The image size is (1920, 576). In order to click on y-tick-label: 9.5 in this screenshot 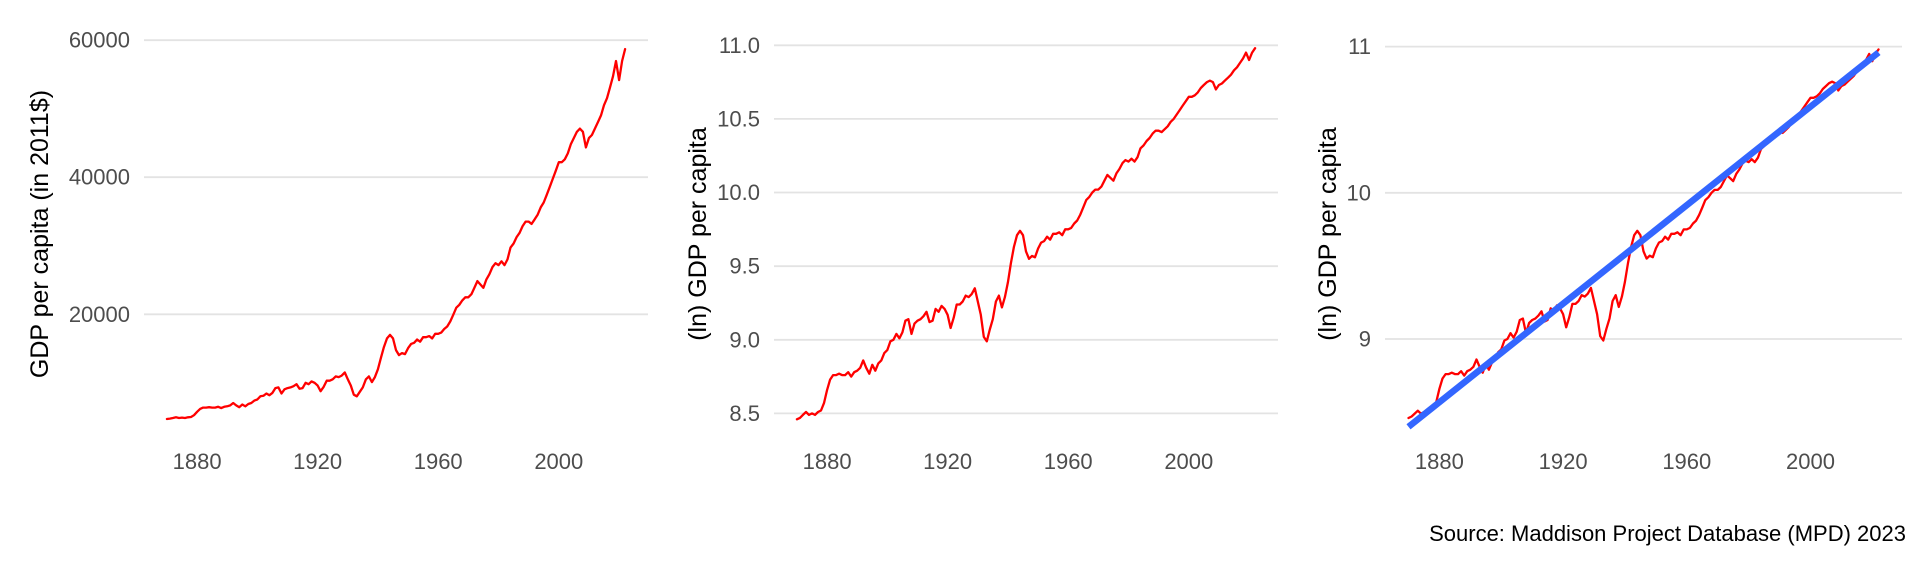, I will do `click(744, 266)`.